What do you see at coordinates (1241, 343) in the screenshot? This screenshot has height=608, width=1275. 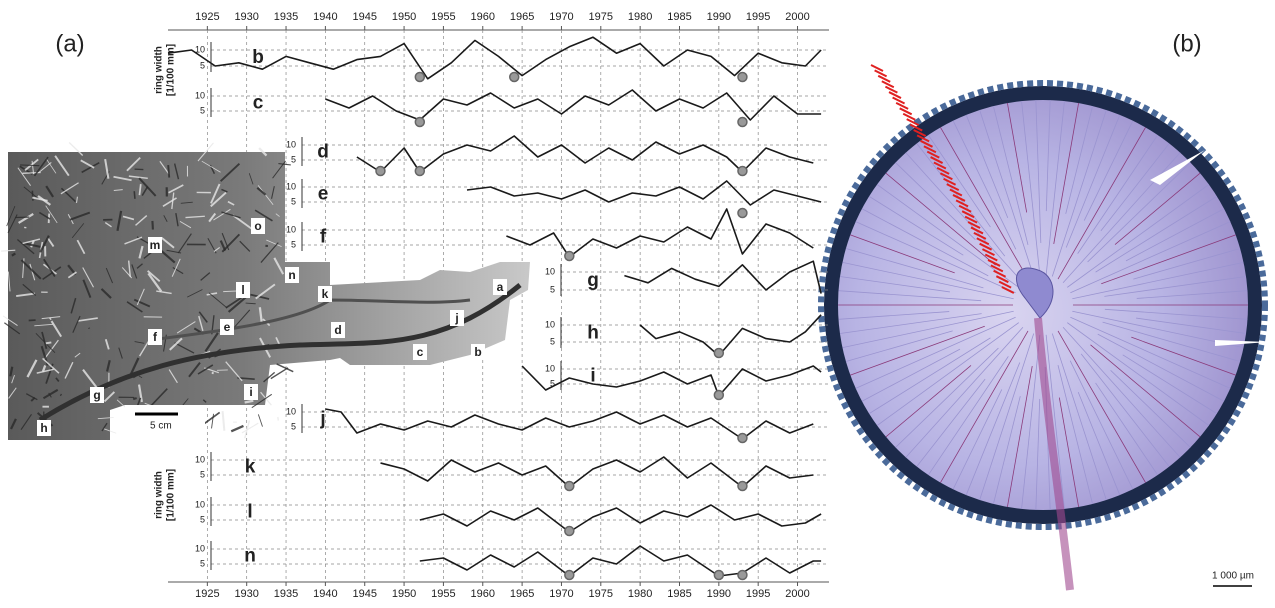 I see `cut` at bounding box center [1241, 343].